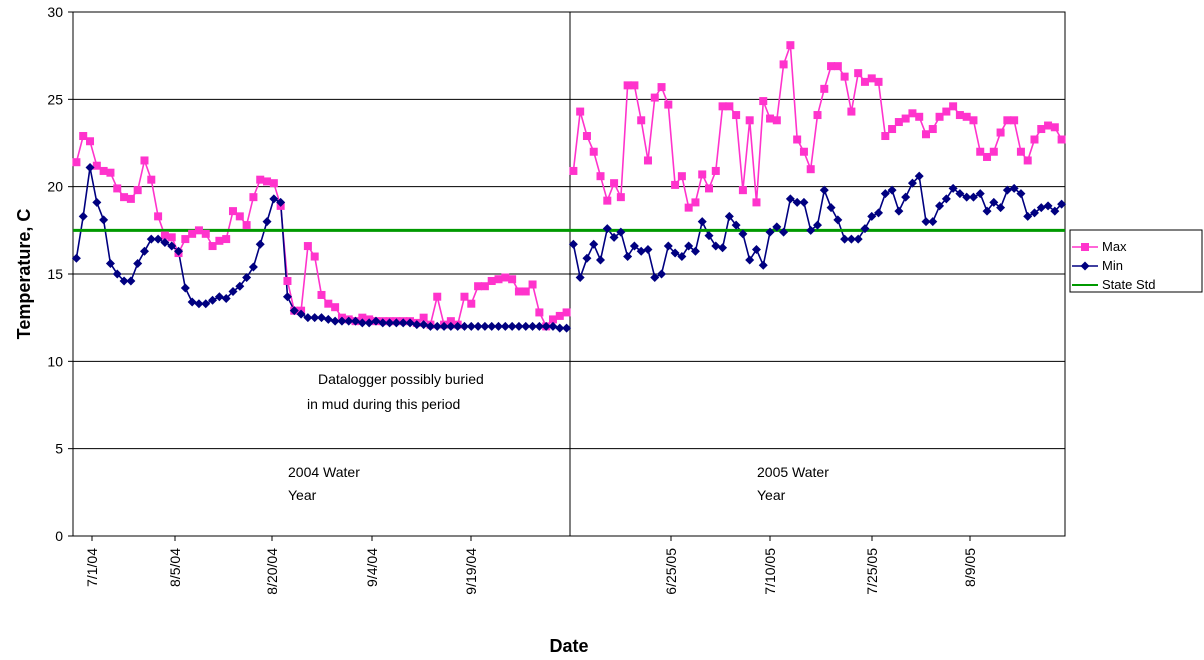  What do you see at coordinates (671, 571) in the screenshot?
I see `x-tick-label: 6/25/05` at bounding box center [671, 571].